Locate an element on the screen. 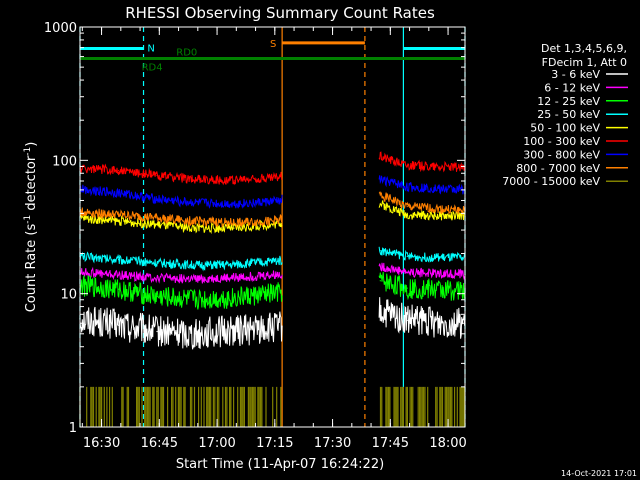 This screenshot has width=640, height=480. series-50-100-keV-group is located at coordinates (272, 217).